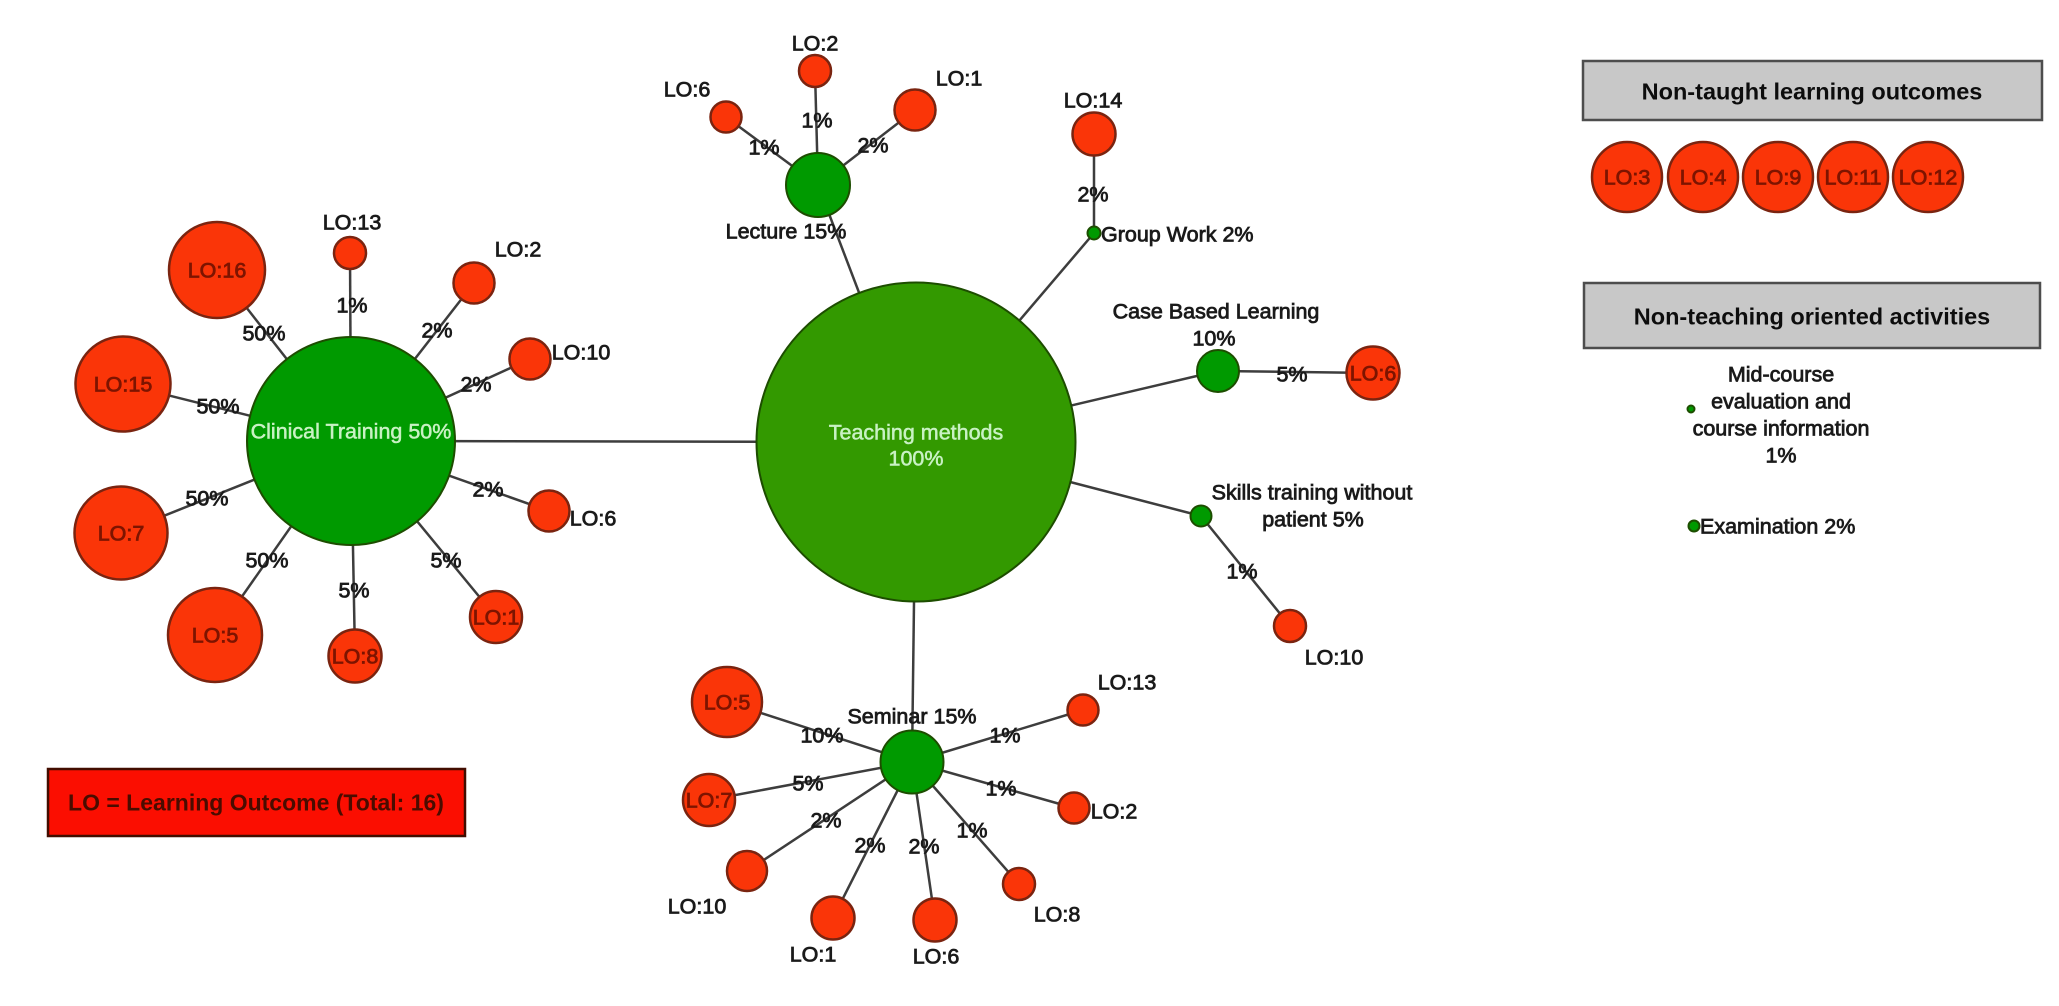  Describe the element at coordinates (1703, 178) in the screenshot. I see `svg-text: LO:4` at that location.